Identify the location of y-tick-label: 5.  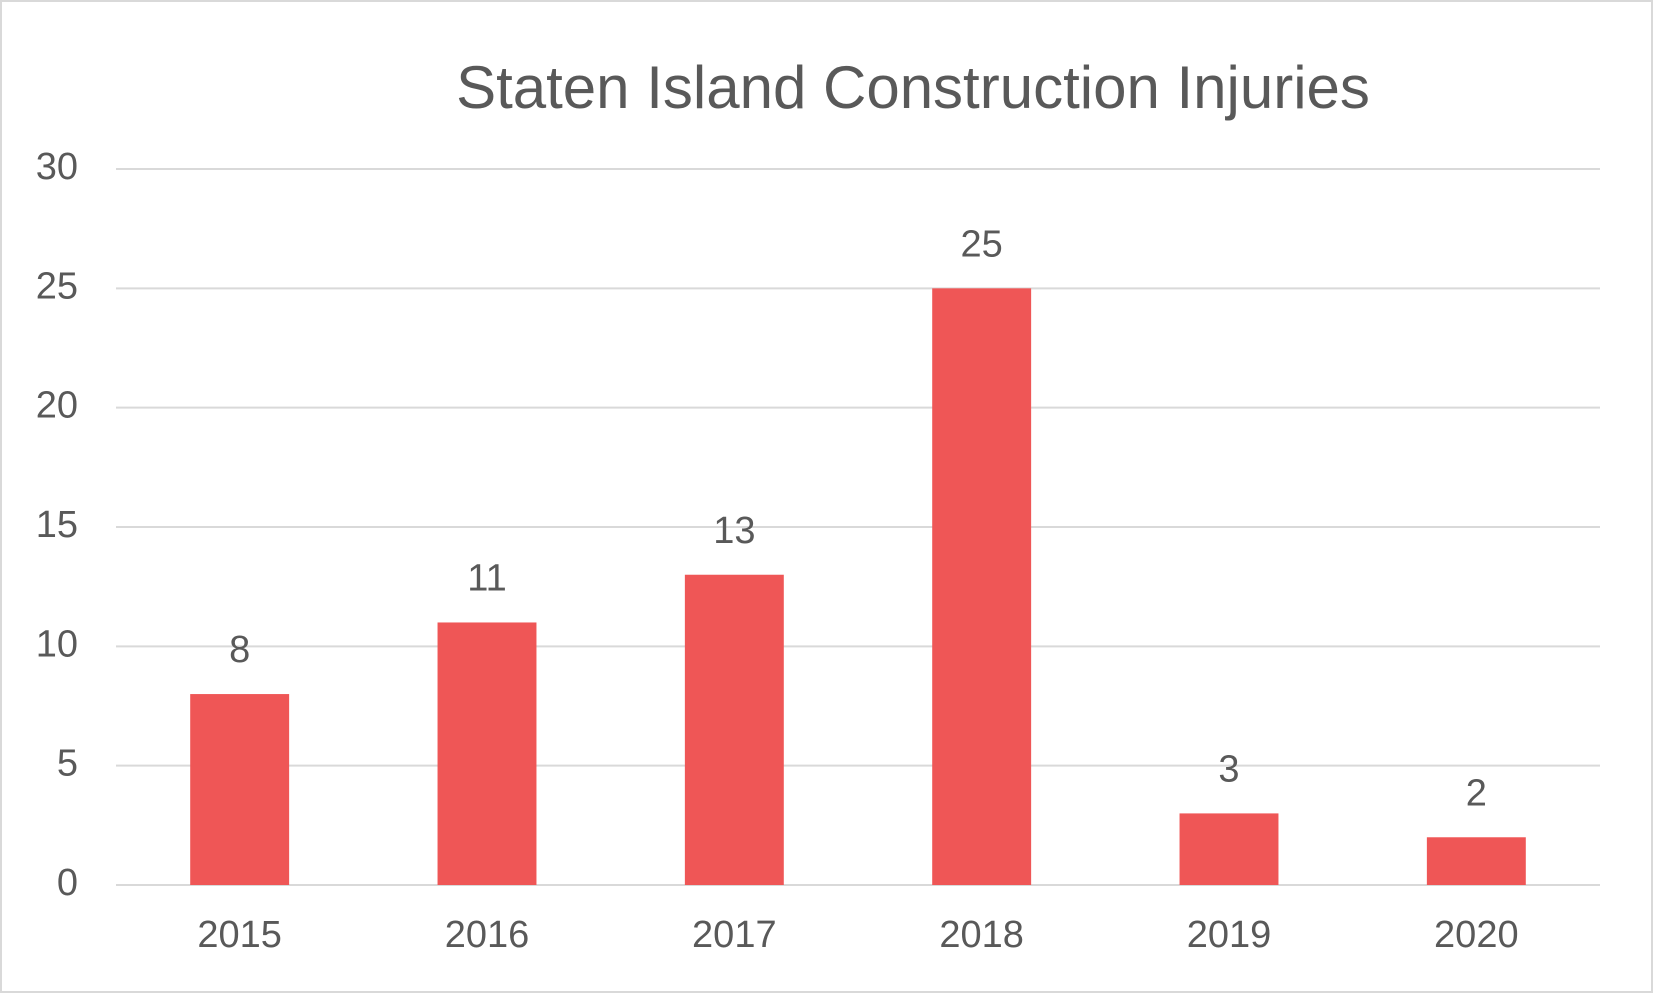
(67, 764).